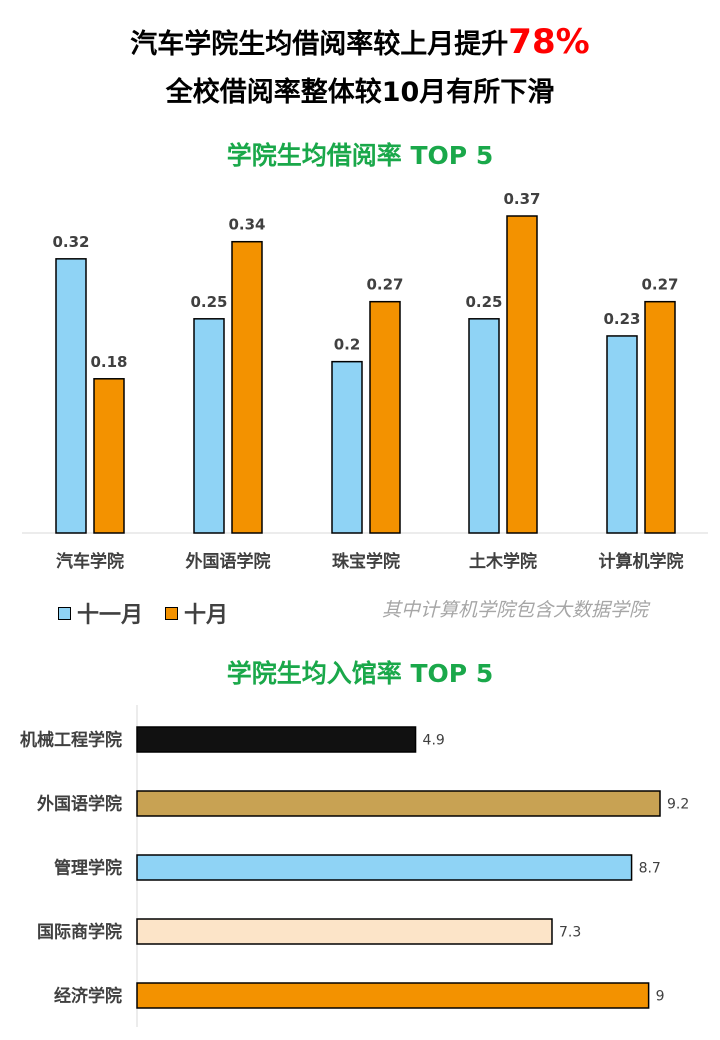 The height and width of the screenshot is (1040, 720). Describe the element at coordinates (660, 997) in the screenshot. I see `data-label: 9` at that location.